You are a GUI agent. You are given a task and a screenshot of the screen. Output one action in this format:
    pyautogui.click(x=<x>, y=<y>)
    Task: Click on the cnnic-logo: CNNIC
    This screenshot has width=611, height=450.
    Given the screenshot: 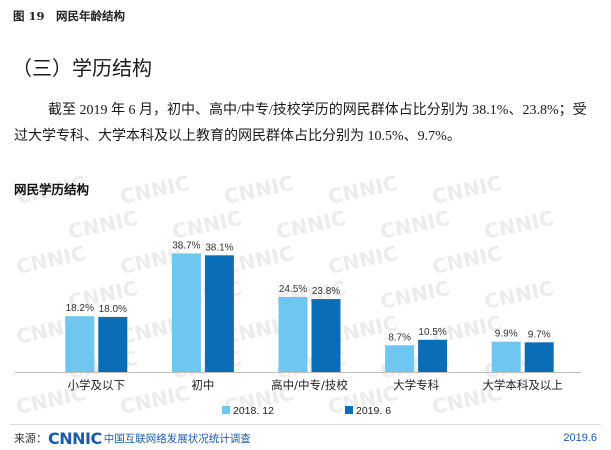 What is the action you would take?
    pyautogui.click(x=75, y=438)
    